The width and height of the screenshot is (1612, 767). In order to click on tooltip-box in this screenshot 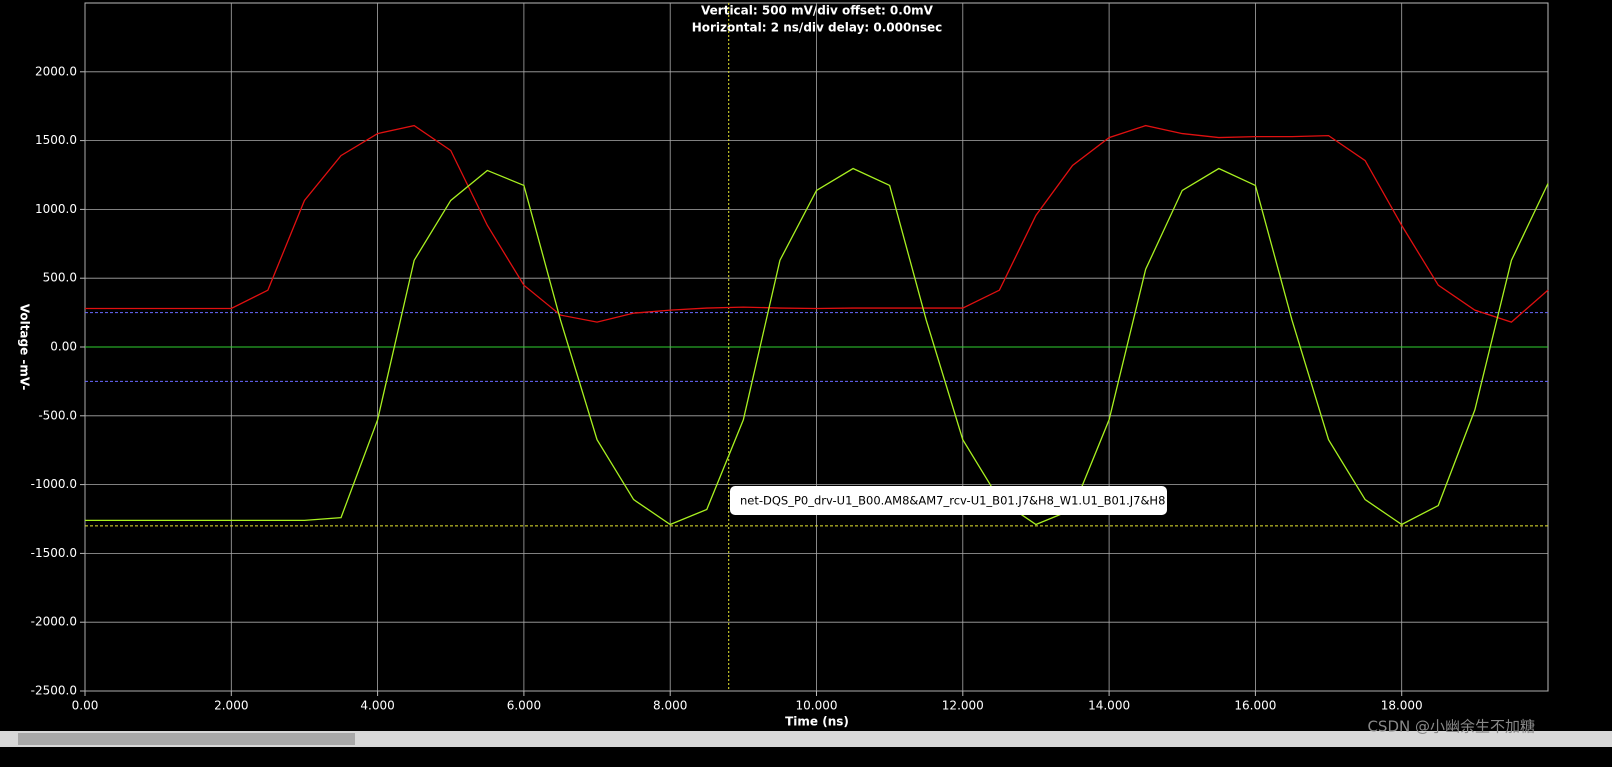, I will do `click(948, 500)`.